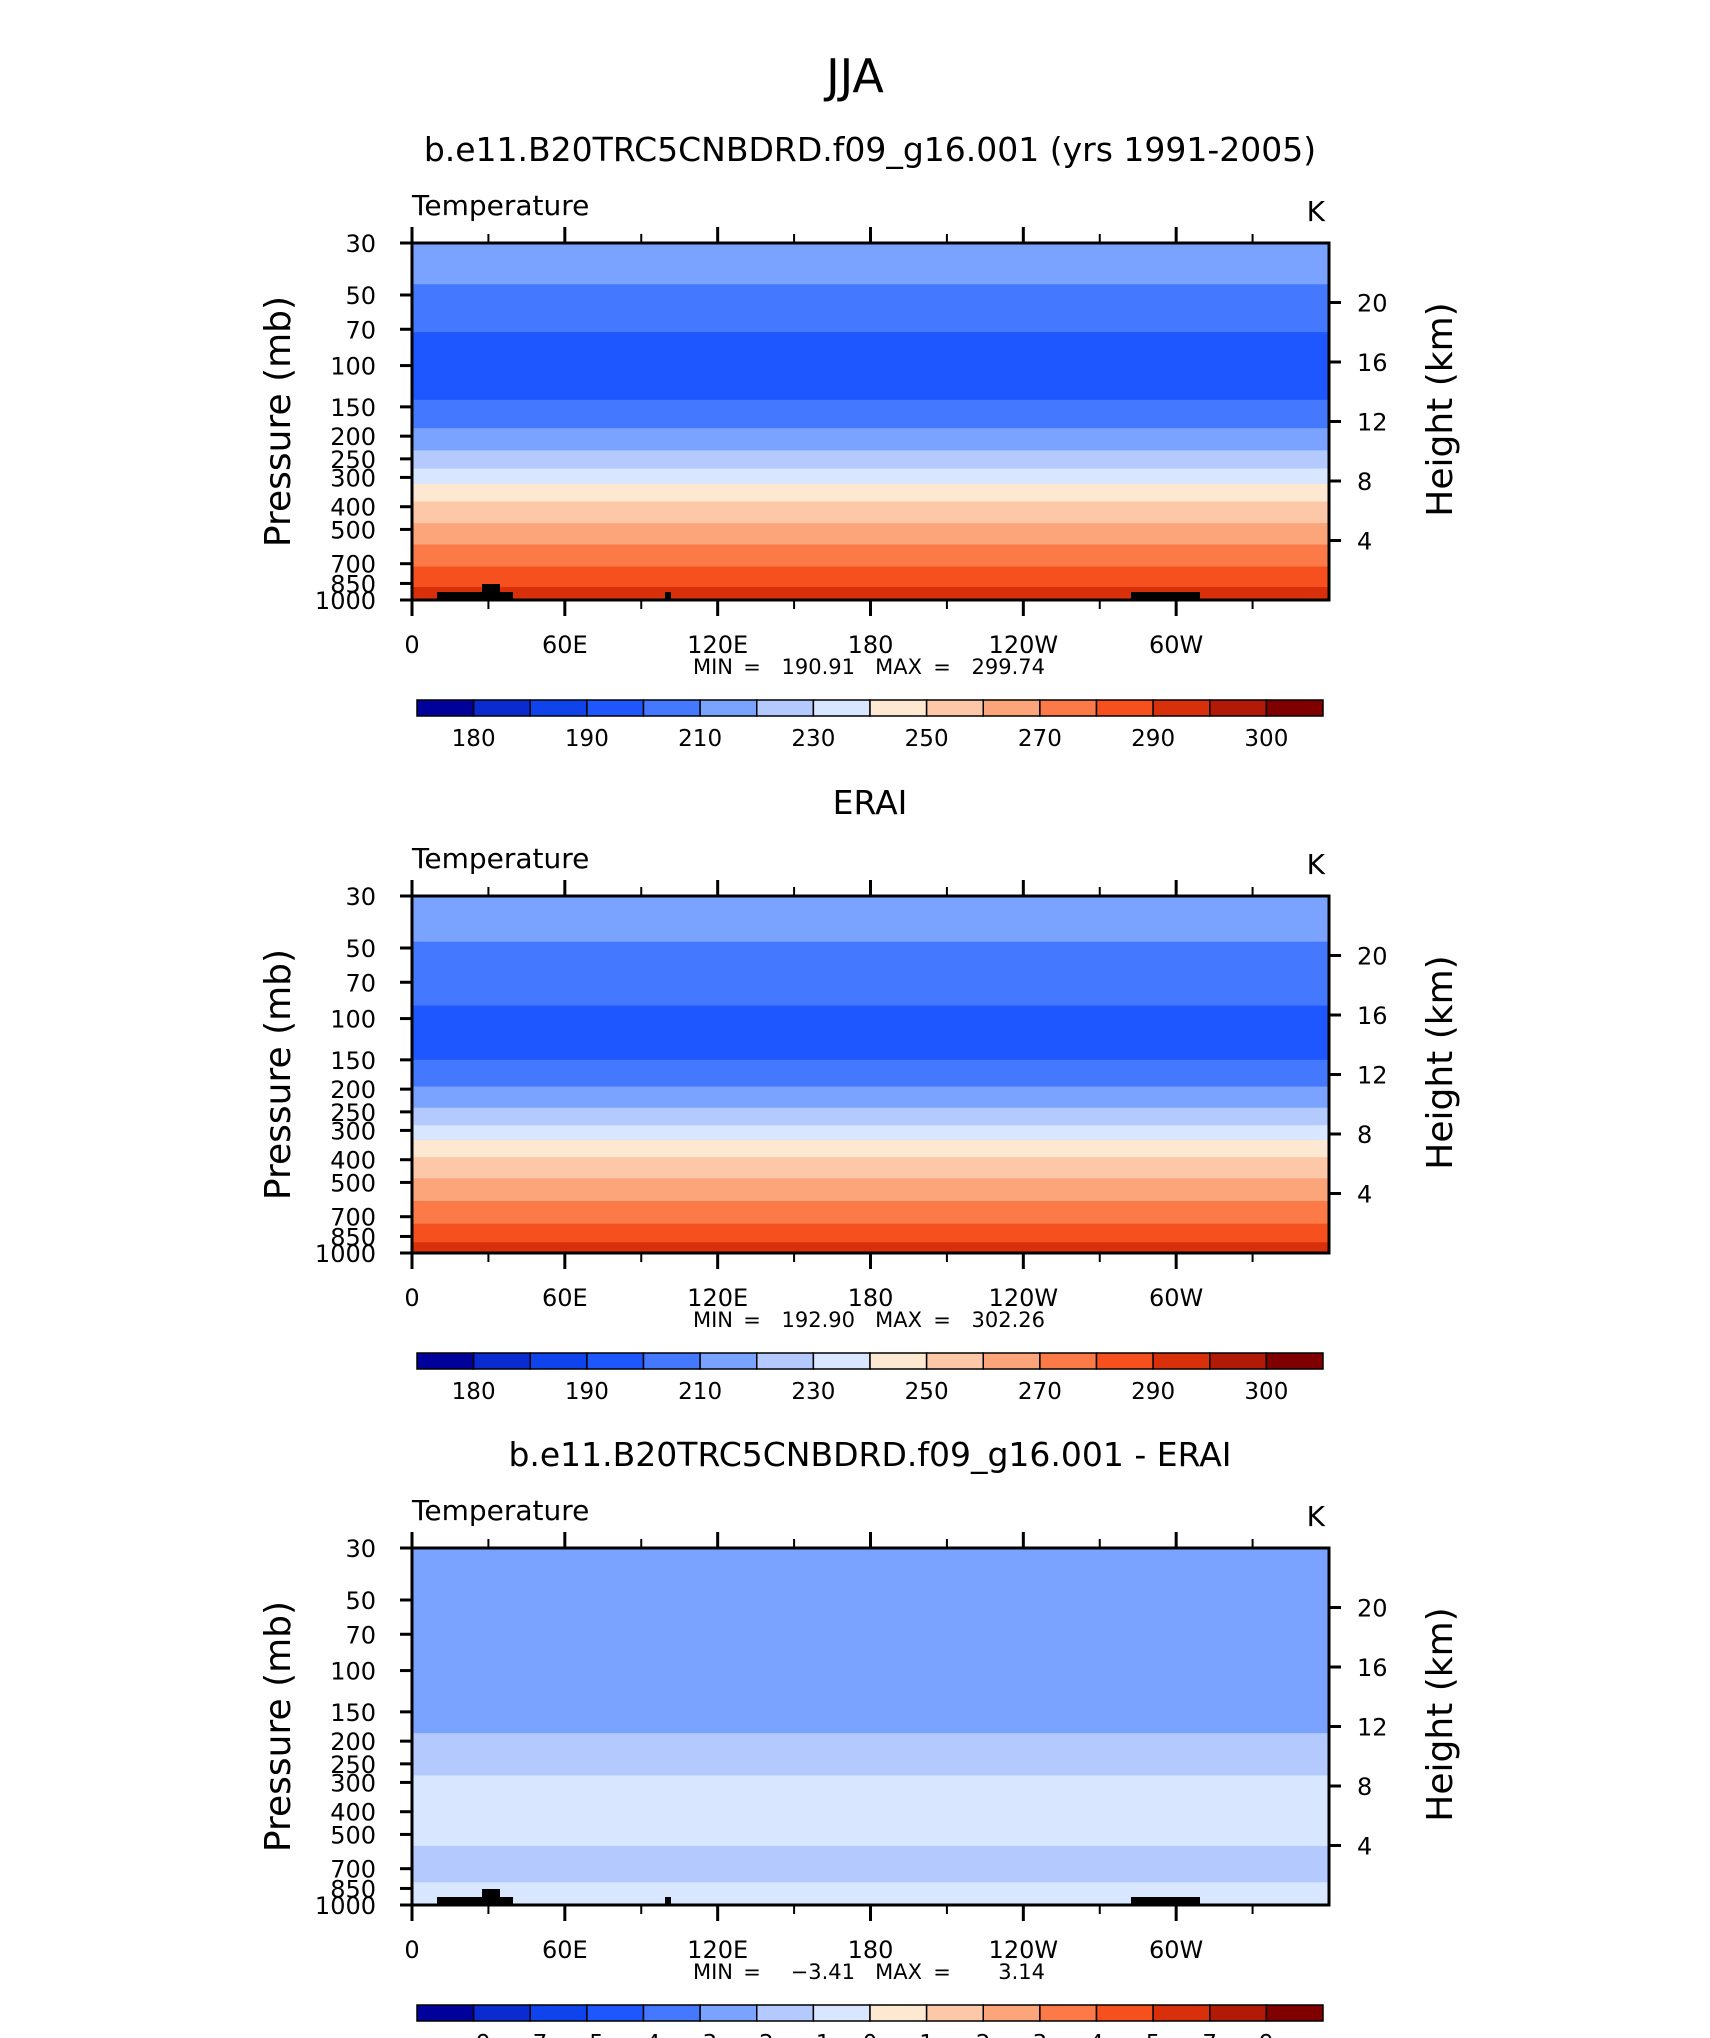  Describe the element at coordinates (870, 2034) in the screenshot. I see `colorbar-label: 0` at that location.